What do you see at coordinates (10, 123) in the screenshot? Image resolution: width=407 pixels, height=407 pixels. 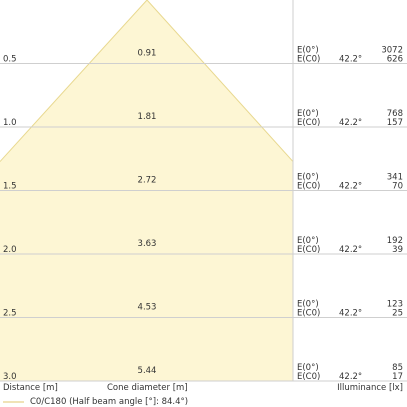 I see `distance-value: 1.0` at bounding box center [10, 123].